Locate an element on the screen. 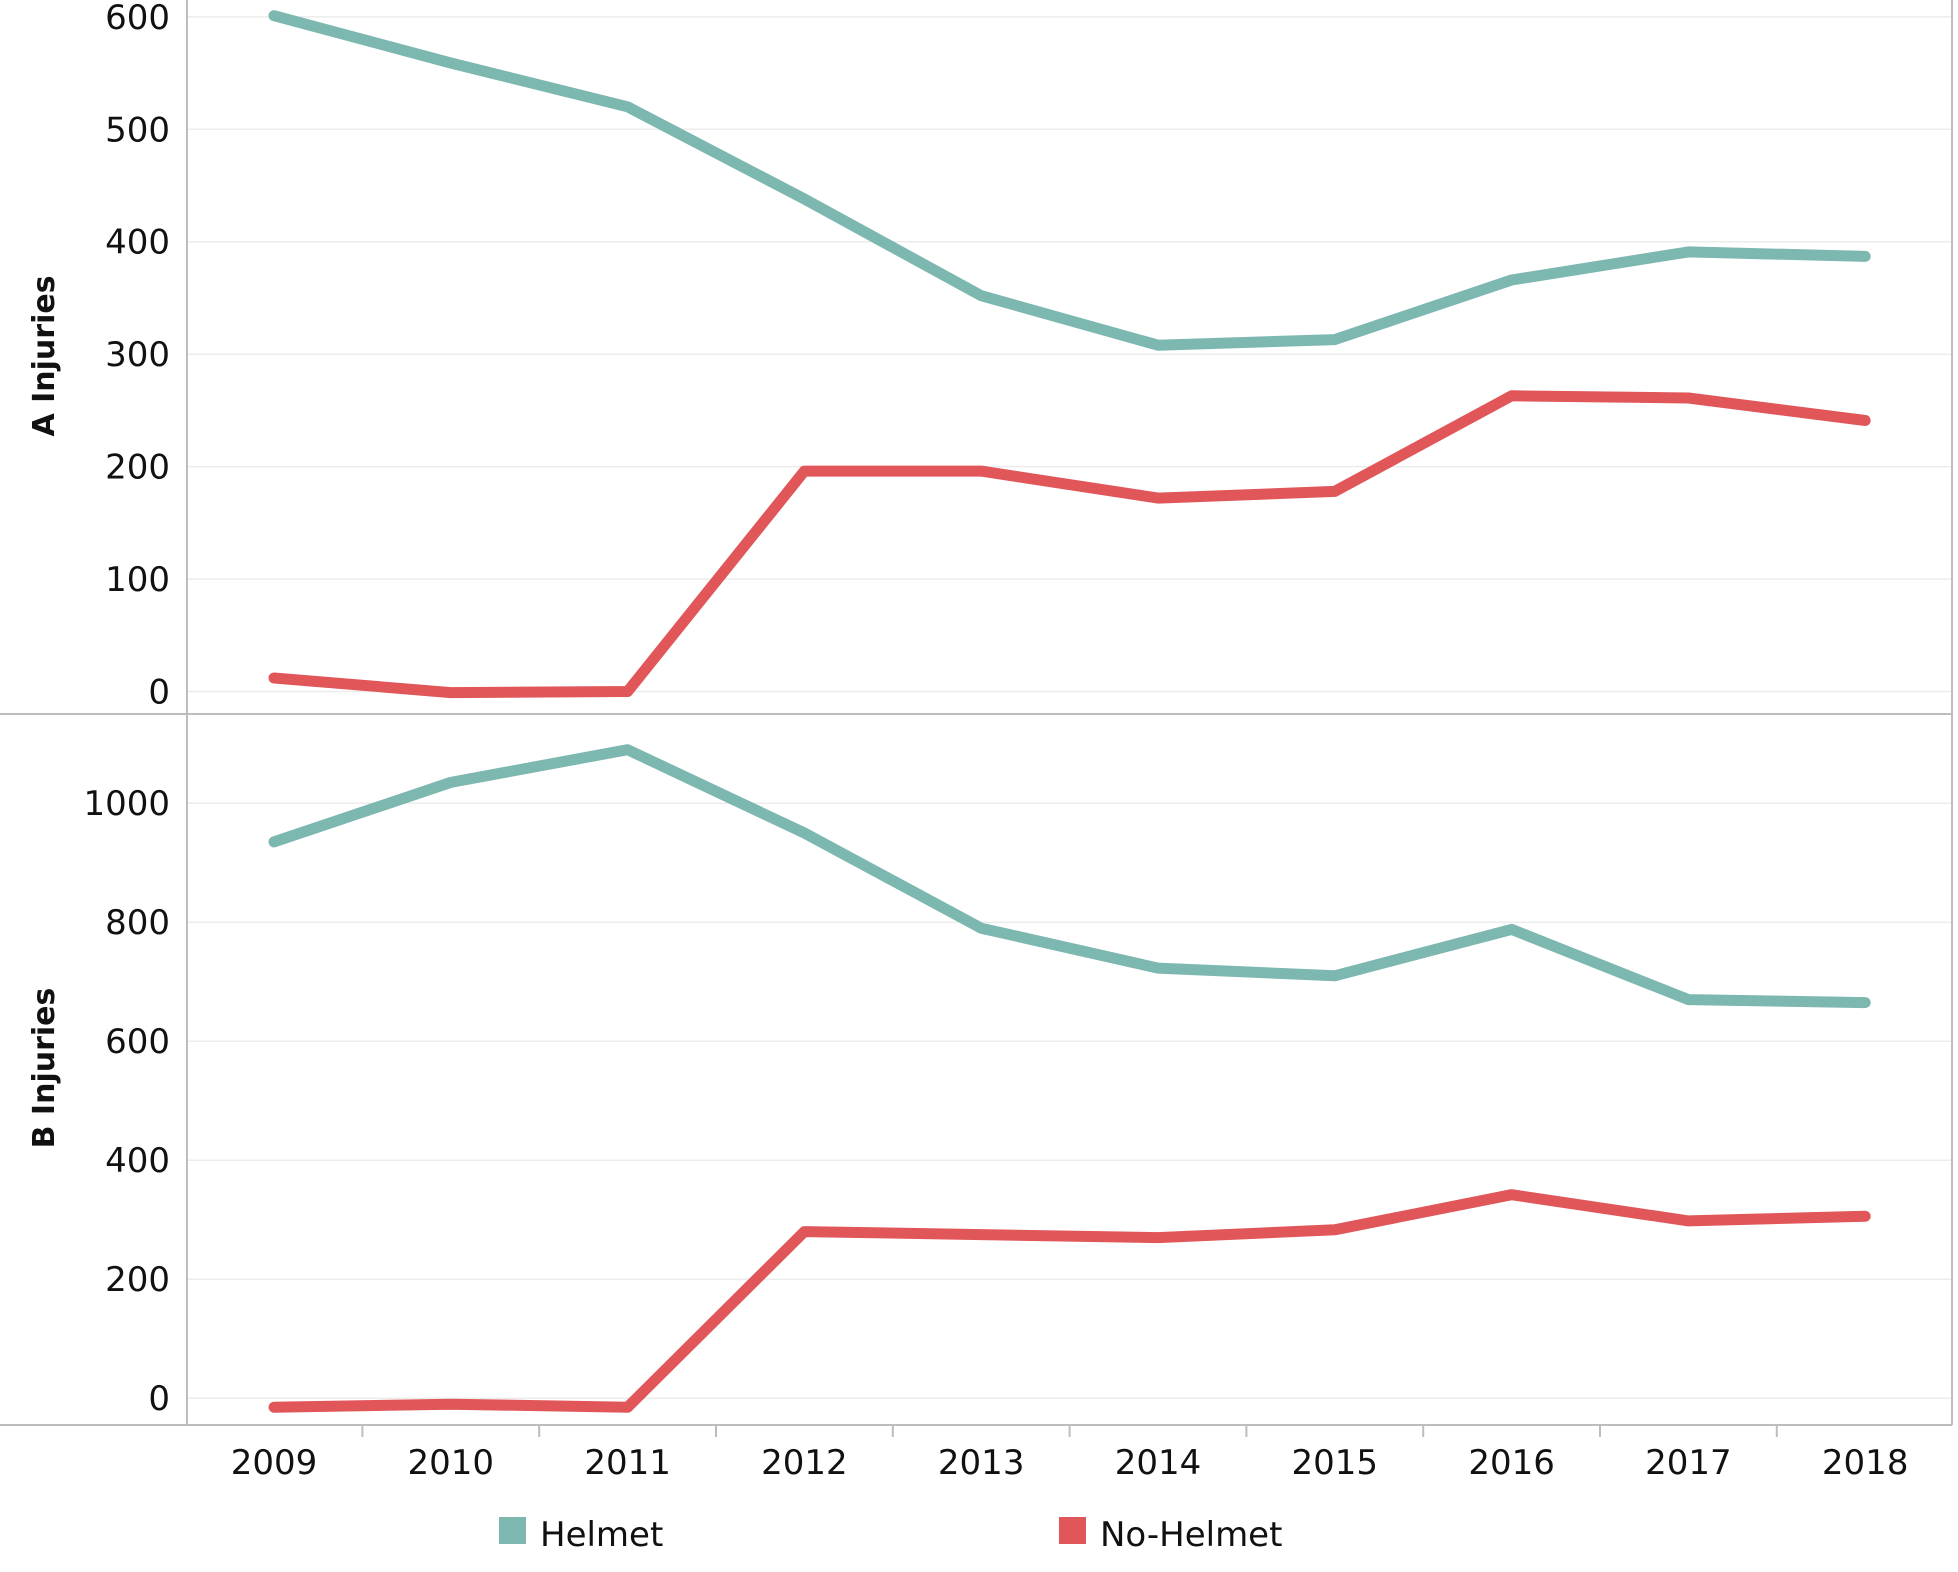 The image size is (1958, 1572). y-tick-label-b-200: 200 is located at coordinates (137, 1280).